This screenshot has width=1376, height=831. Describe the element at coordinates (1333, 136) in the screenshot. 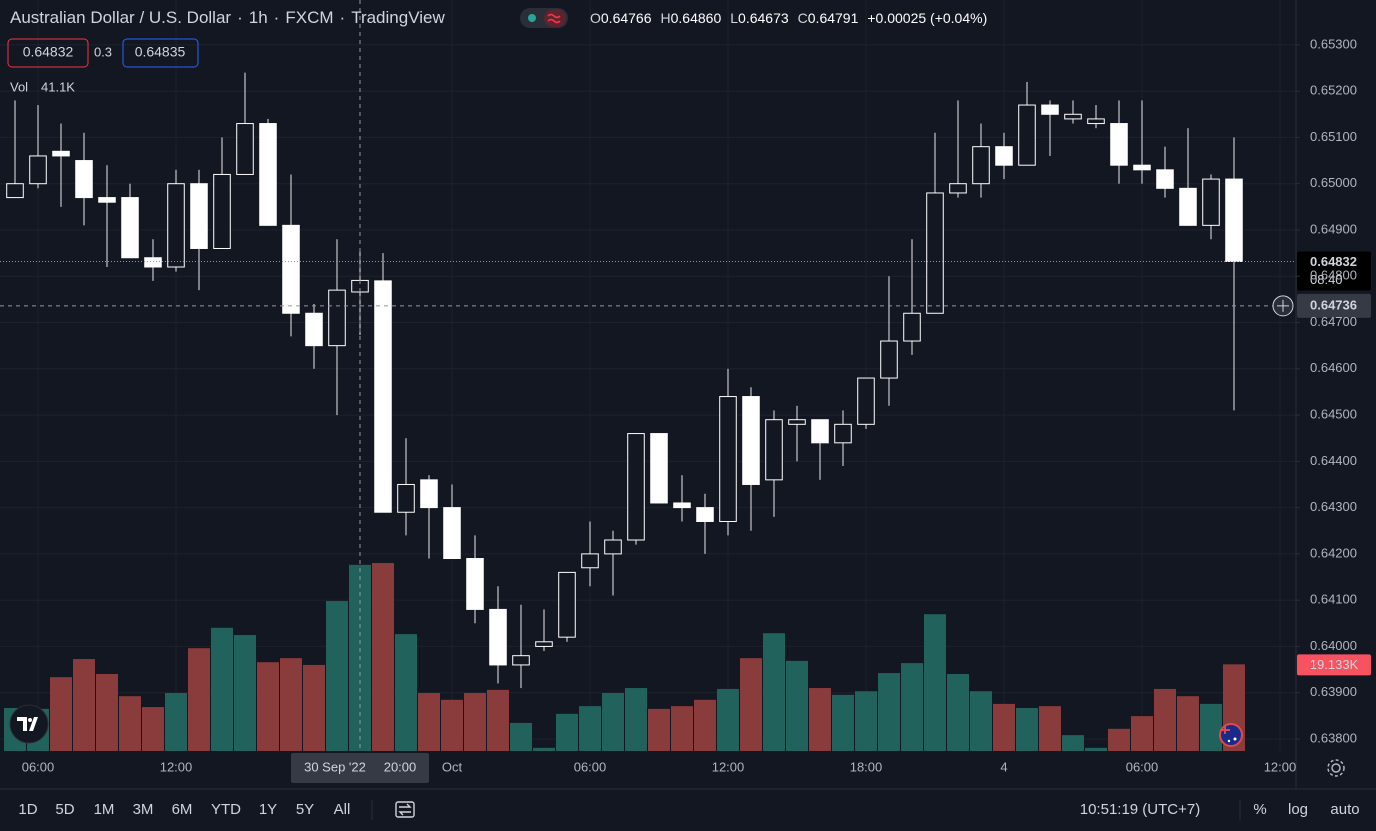

I see `y-tick-label: 0.65100` at that location.